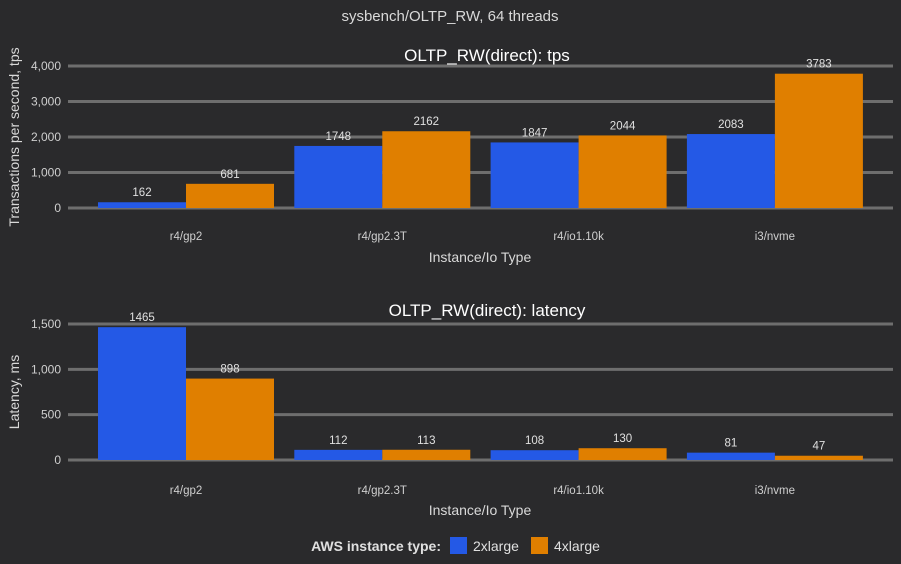 This screenshot has height=564, width=901. Describe the element at coordinates (449, 16) in the screenshot. I see `figure-title: sysbench/OLTP_RW, 64 threads` at that location.